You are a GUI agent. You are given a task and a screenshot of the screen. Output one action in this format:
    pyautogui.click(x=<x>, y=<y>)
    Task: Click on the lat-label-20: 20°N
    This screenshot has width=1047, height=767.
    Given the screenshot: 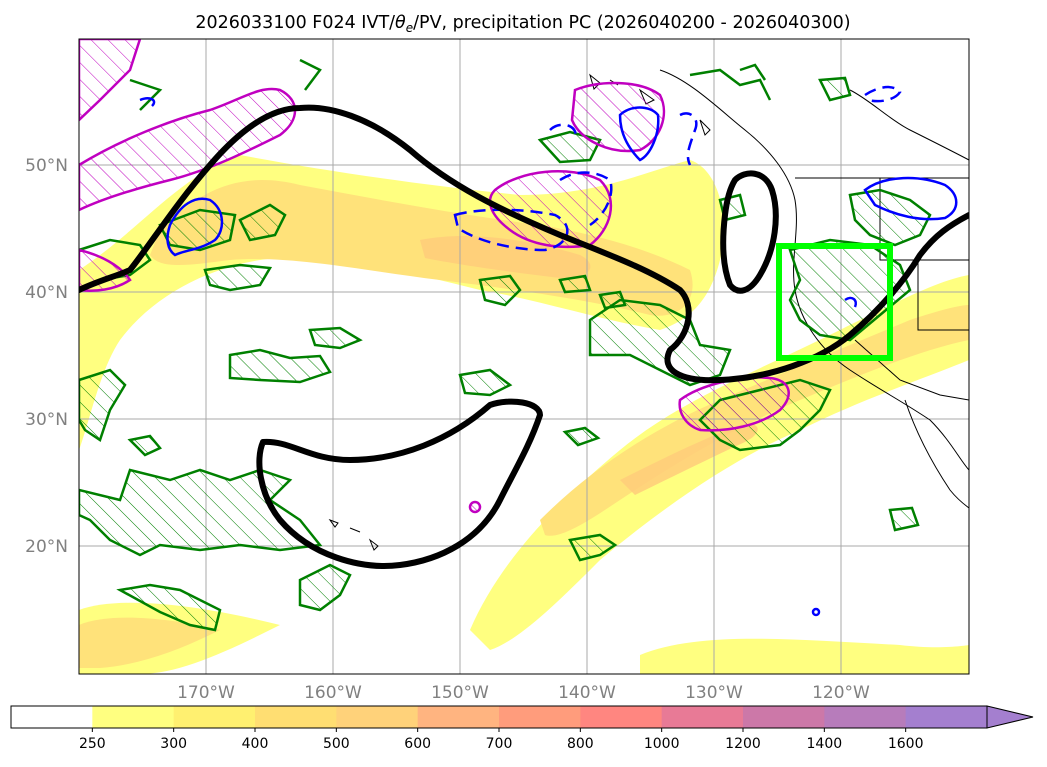 What is the action you would take?
    pyautogui.click(x=46, y=547)
    